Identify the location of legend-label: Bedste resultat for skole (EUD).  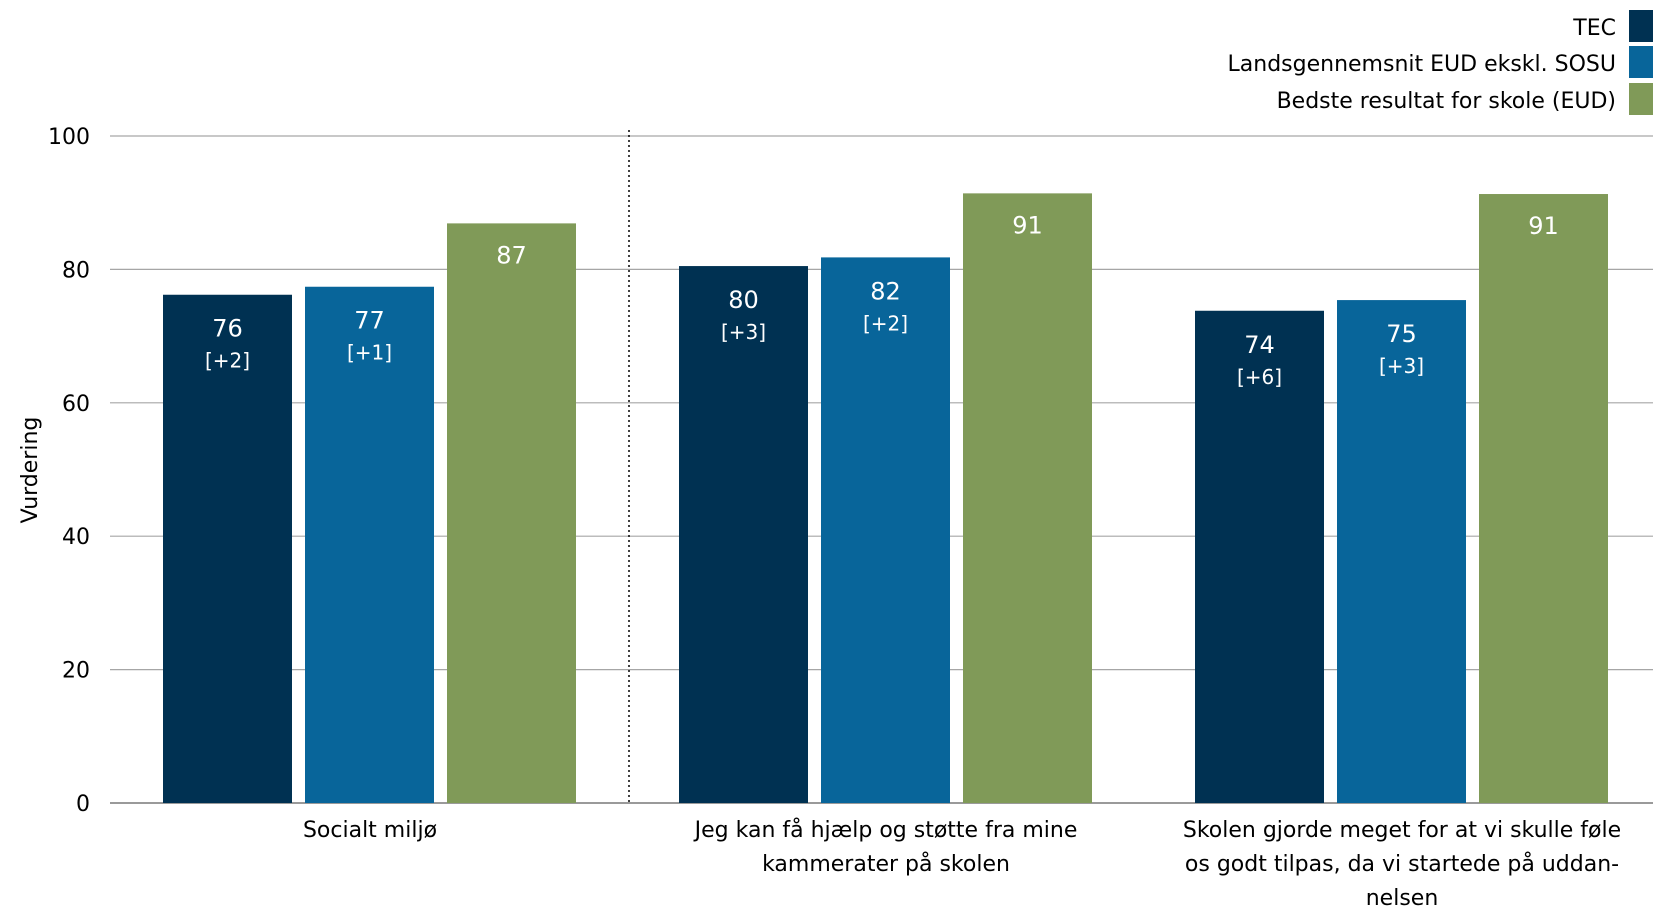
(1446, 101).